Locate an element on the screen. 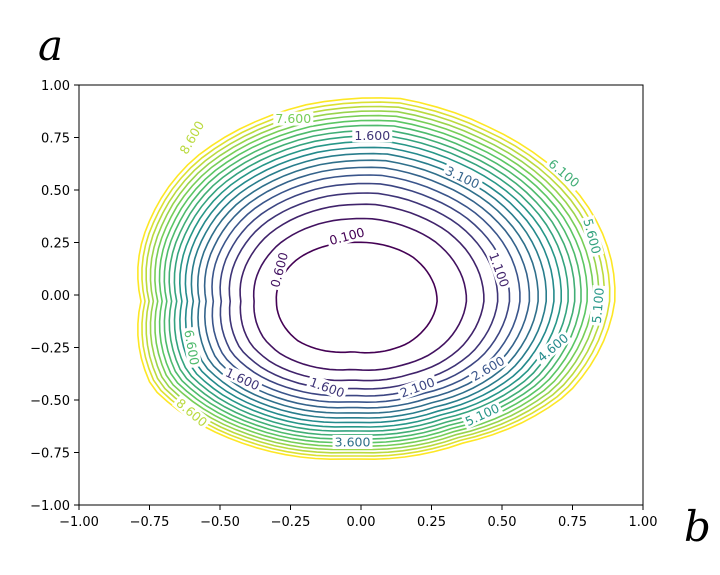 Image resolution: width=720 pixels, height=575 pixels. x-tick-label: −0.50 is located at coordinates (220, 522).